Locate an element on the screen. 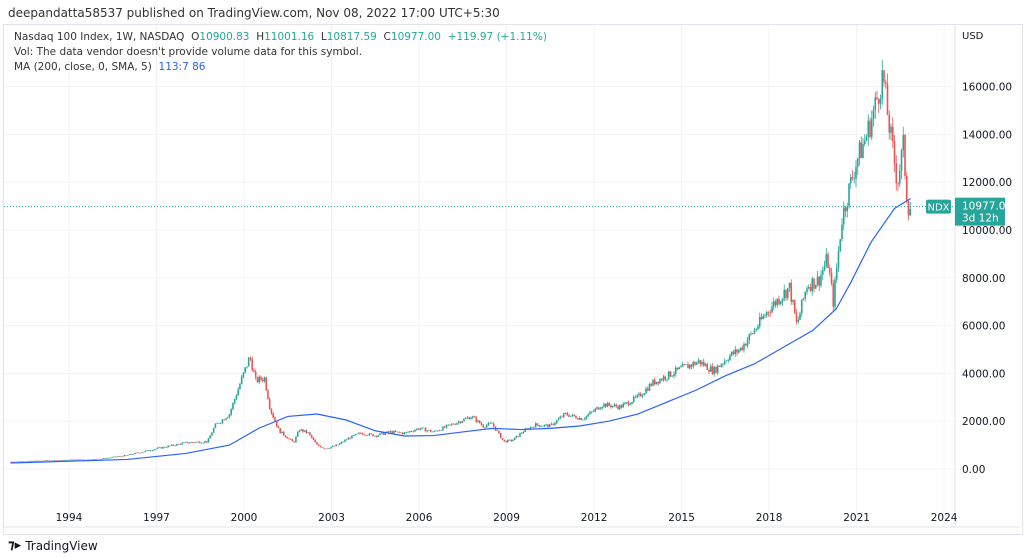  tradingview-logo: ⁊▸ TradingView is located at coordinates (53, 545).